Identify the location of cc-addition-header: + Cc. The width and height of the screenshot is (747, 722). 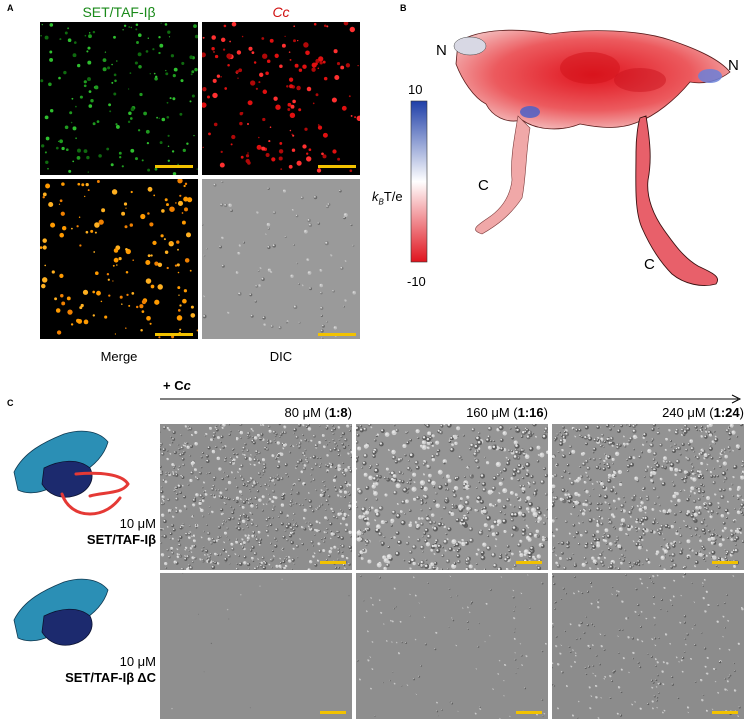
(177, 385).